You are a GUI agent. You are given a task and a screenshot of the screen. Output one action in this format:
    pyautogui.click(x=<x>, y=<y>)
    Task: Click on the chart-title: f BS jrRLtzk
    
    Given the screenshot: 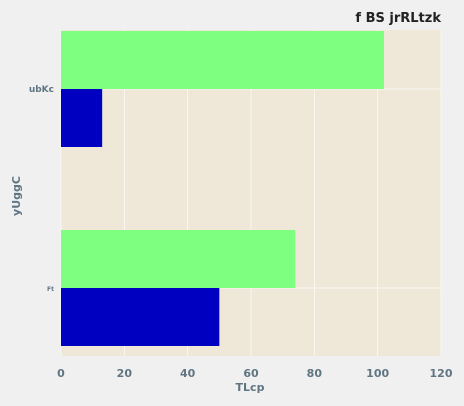 What is the action you would take?
    pyautogui.click(x=398, y=18)
    